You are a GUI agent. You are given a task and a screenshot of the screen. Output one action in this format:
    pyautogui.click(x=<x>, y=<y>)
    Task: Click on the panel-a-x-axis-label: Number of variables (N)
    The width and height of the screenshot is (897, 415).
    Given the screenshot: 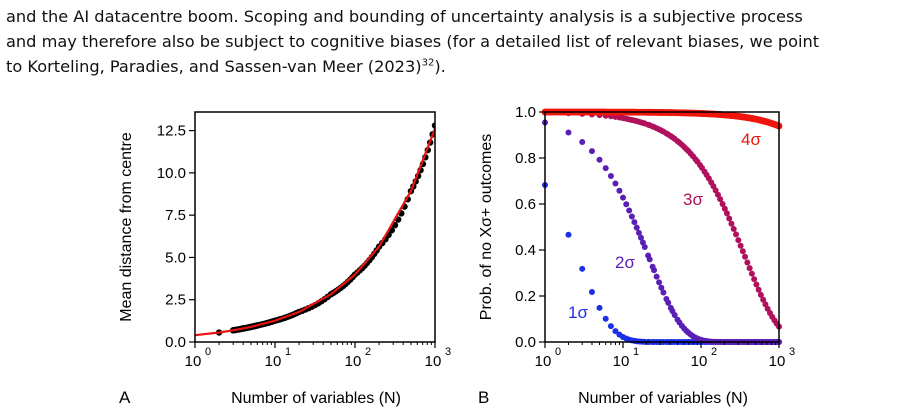 What is the action you would take?
    pyautogui.click(x=316, y=398)
    